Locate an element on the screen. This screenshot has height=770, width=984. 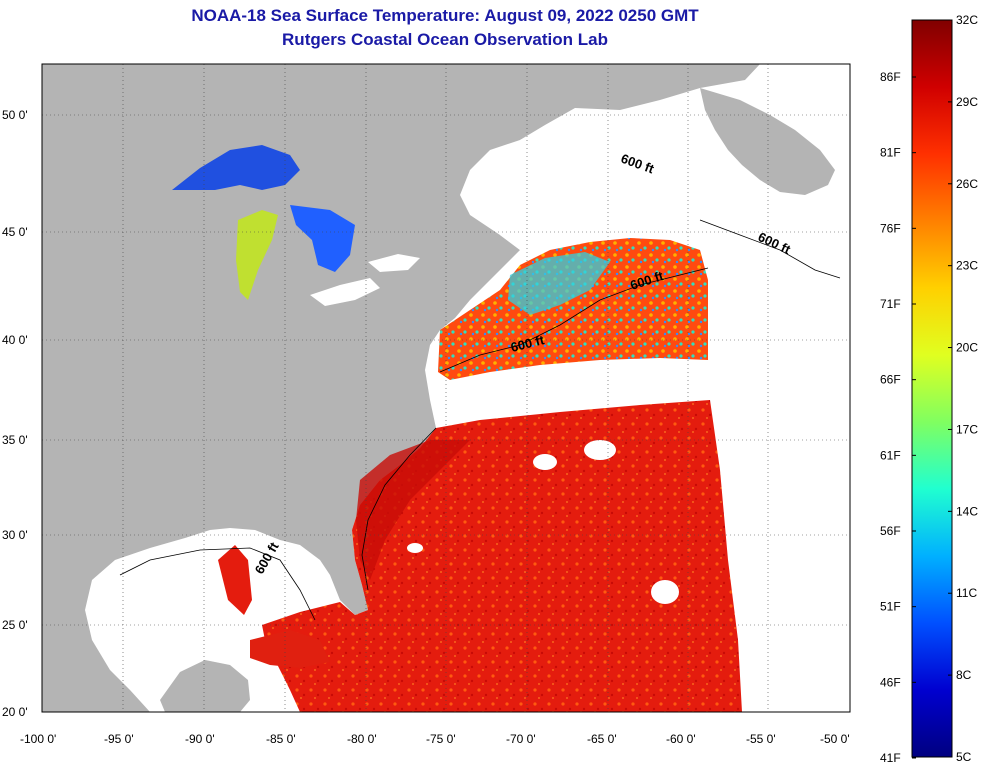
contour-600ft-north is located at coordinates (574, 320).